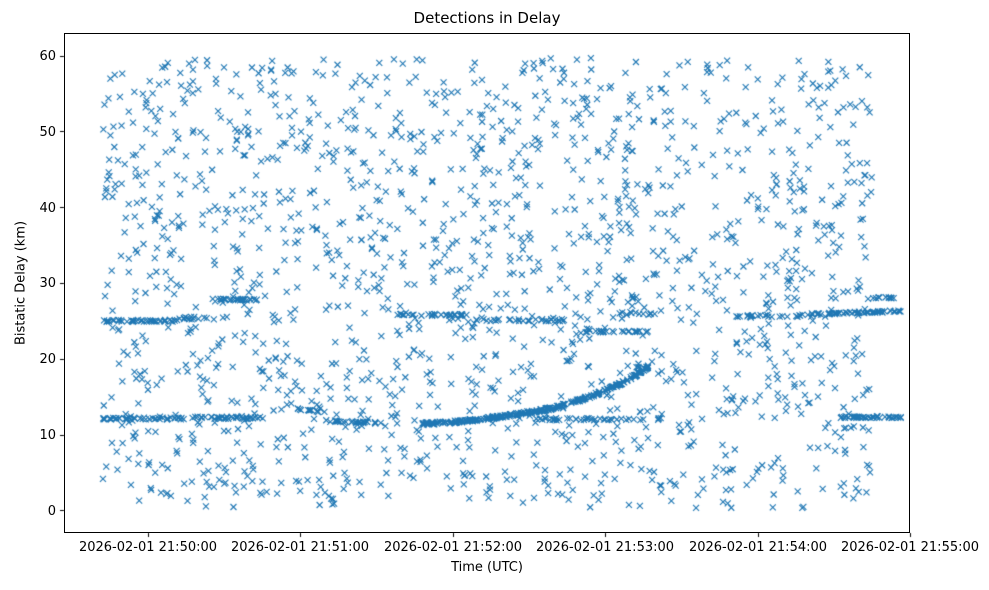 This screenshot has height=590, width=989. What do you see at coordinates (148, 547) in the screenshot?
I see `x-tick-label: 2026-02-01 21:50:00` at bounding box center [148, 547].